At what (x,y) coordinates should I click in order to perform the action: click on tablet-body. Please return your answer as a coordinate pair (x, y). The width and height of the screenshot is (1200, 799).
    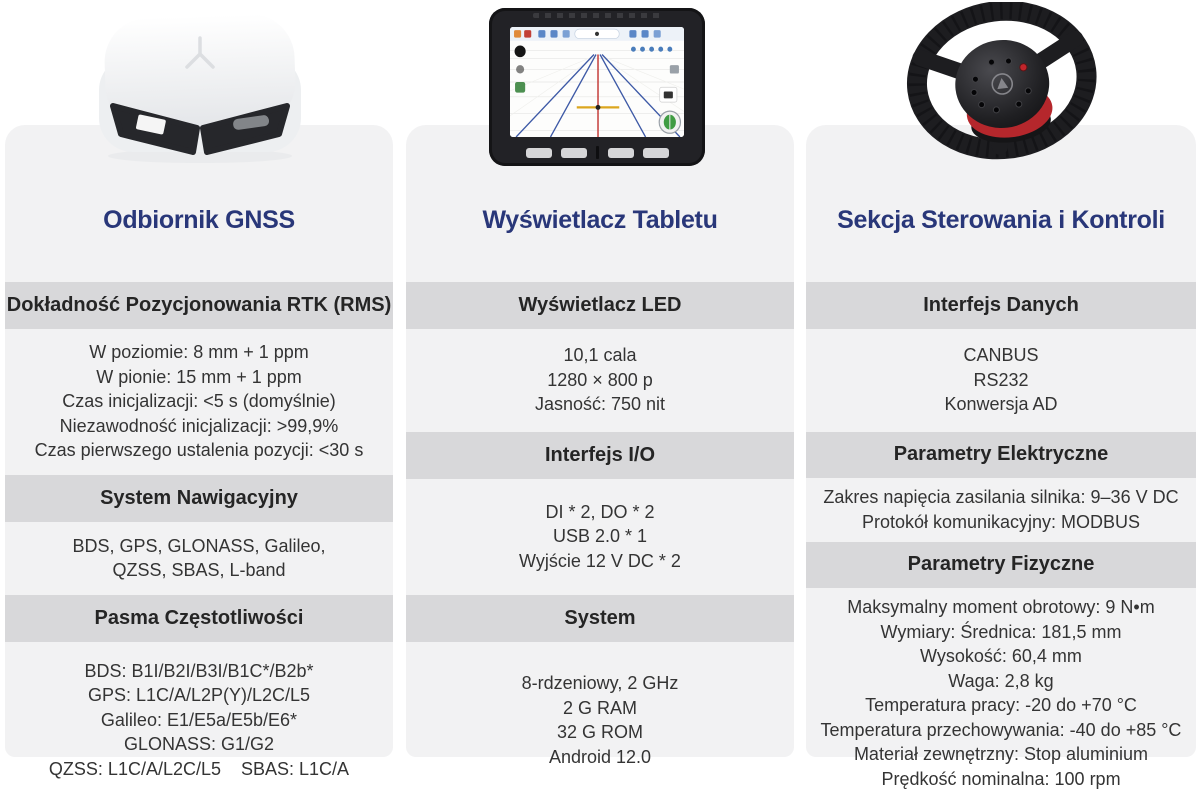
    Looking at the image, I should click on (597, 87).